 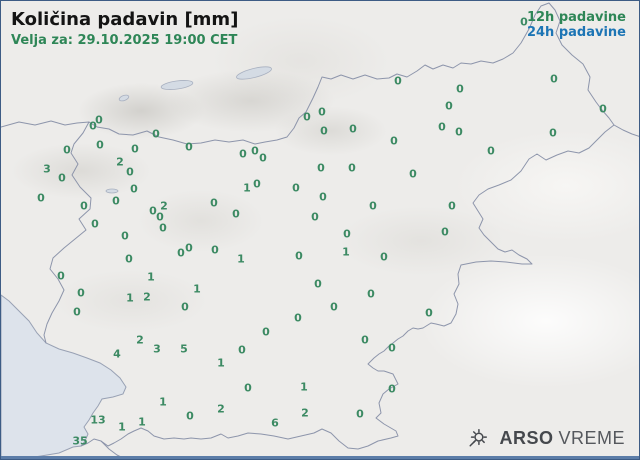 I want to click on sun-icon, so click(x=478, y=438).